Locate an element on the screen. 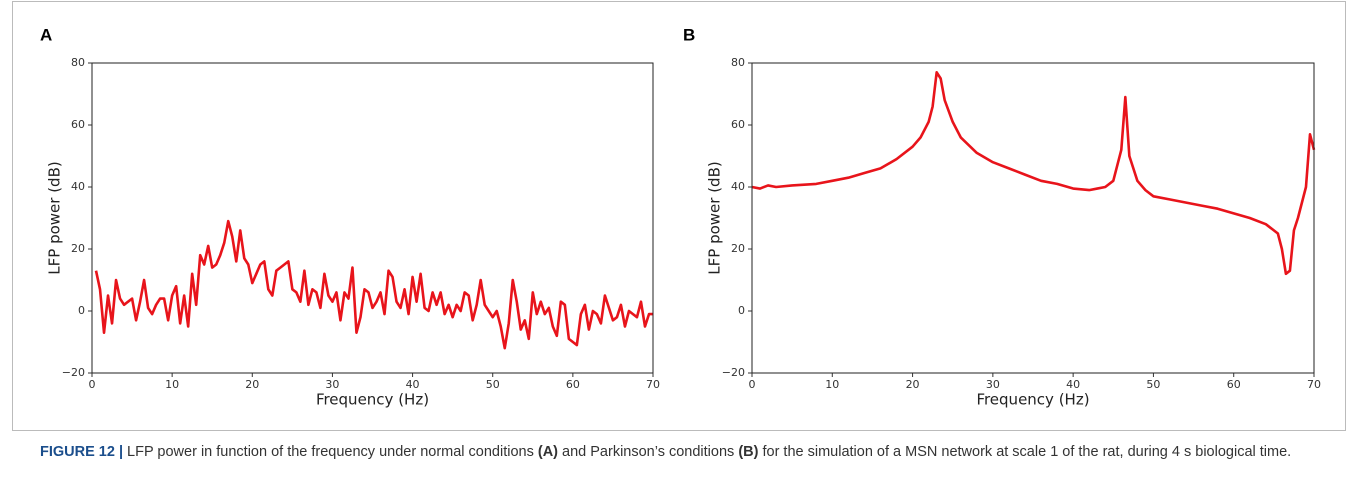  data-line is located at coordinates (373, 284).